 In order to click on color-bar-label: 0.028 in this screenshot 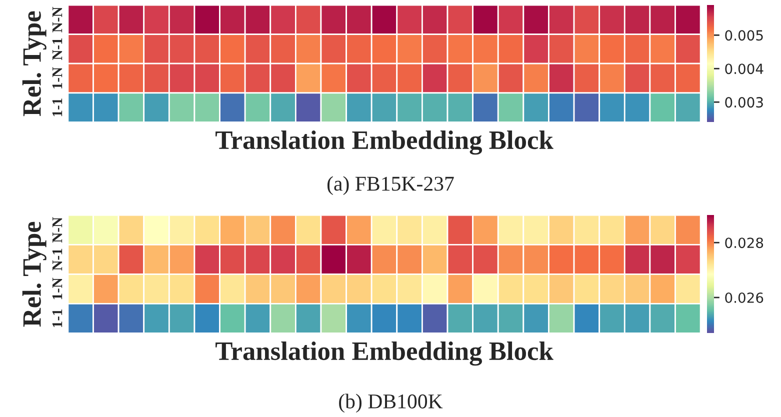, I will do `click(744, 243)`.